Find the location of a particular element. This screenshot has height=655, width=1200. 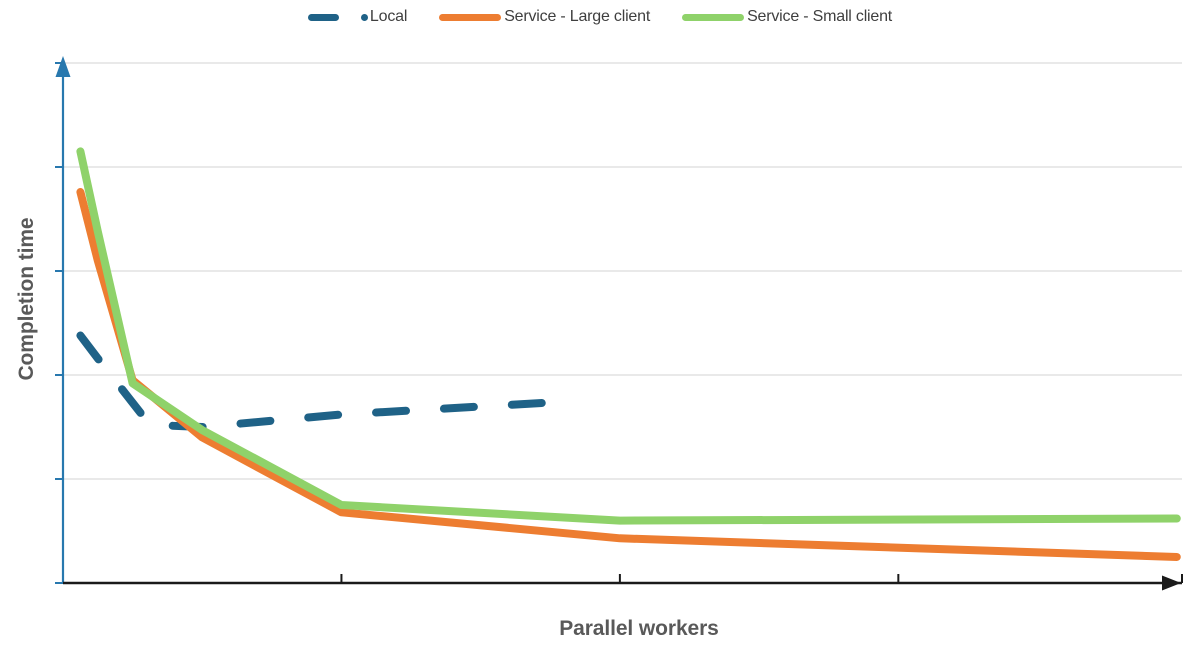

legend-marker-local-dashdot-icon is located at coordinates (337, 17).